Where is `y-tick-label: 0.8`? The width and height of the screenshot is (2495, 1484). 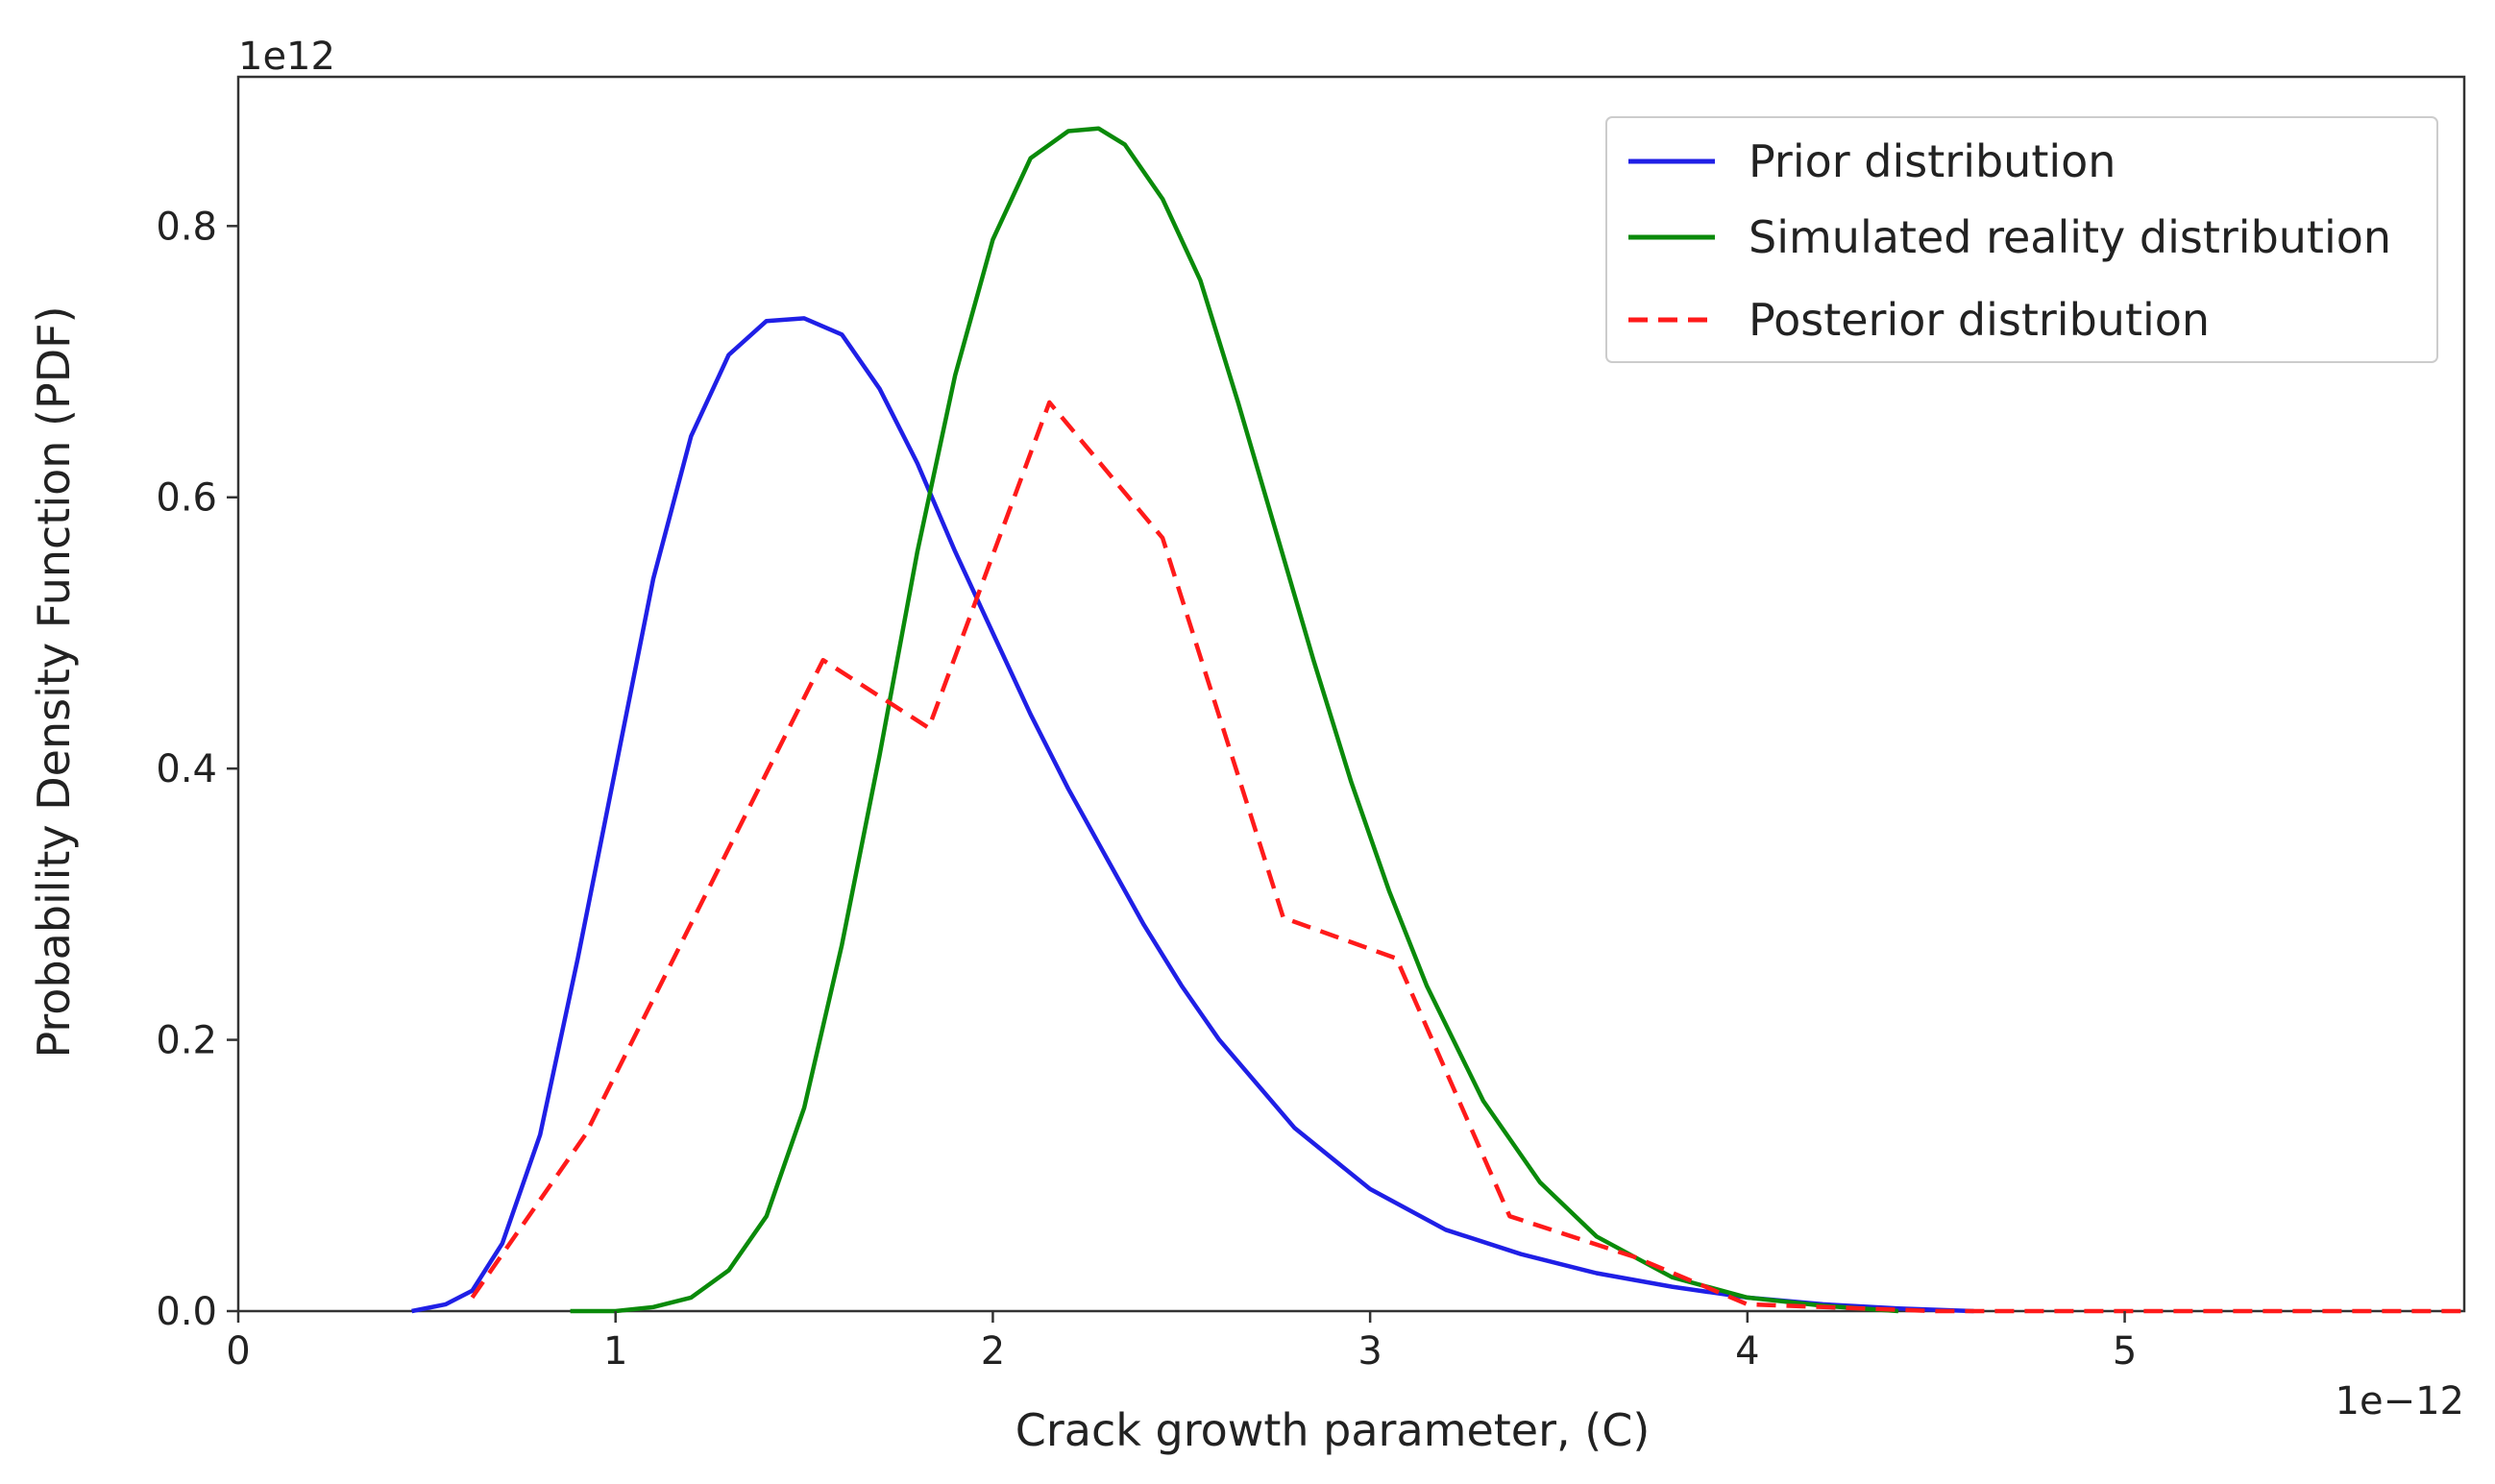 y-tick-label: 0.8 is located at coordinates (187, 227).